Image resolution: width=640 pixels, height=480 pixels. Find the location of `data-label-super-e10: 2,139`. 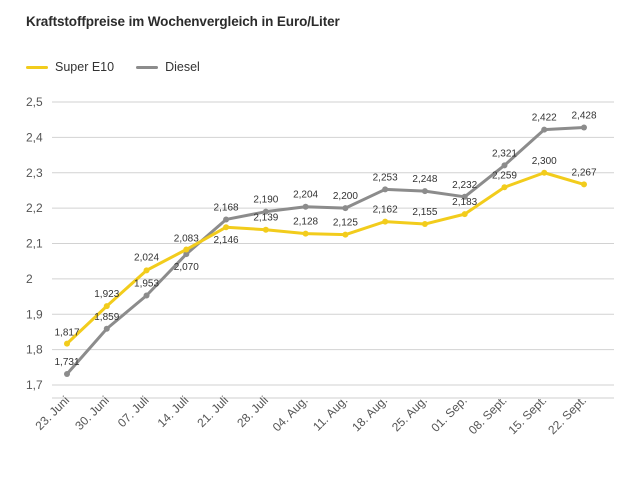

data-label-super-e10: 2,139 is located at coordinates (265, 218).